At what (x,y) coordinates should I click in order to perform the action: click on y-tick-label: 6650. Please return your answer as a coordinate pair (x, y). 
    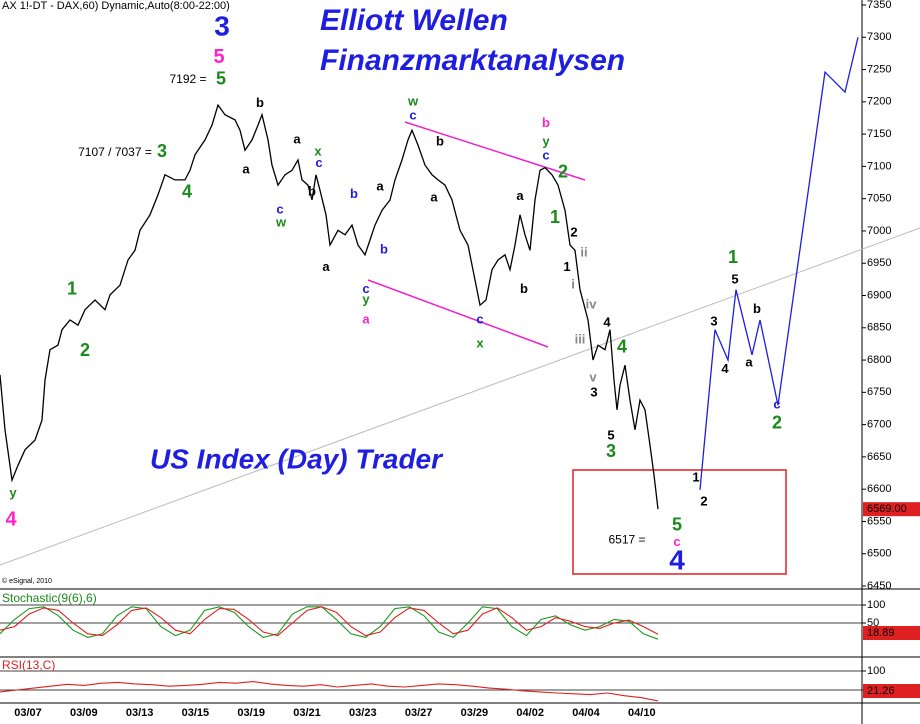
    Looking at the image, I should click on (879, 457).